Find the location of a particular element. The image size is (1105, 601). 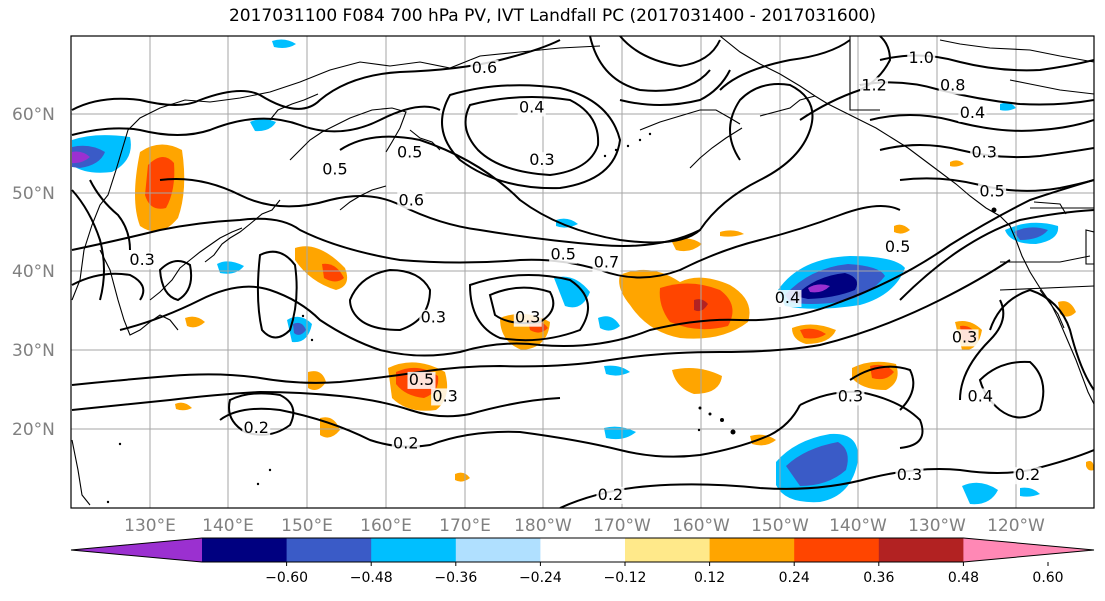

lon-label-160e: 160°E is located at coordinates (386, 526).